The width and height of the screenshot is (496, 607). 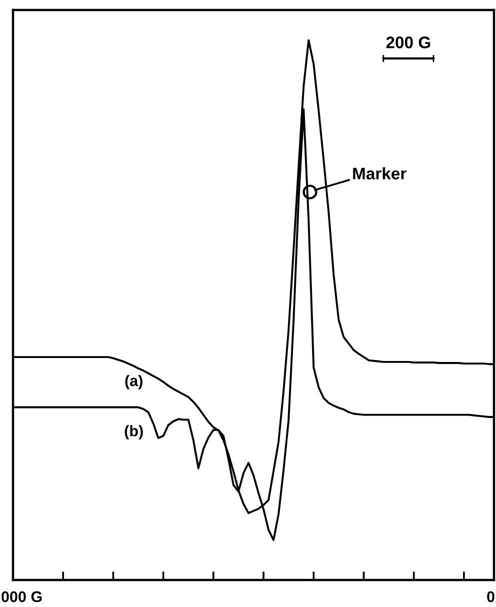 I want to click on text: 000 G, so click(x=22, y=596).